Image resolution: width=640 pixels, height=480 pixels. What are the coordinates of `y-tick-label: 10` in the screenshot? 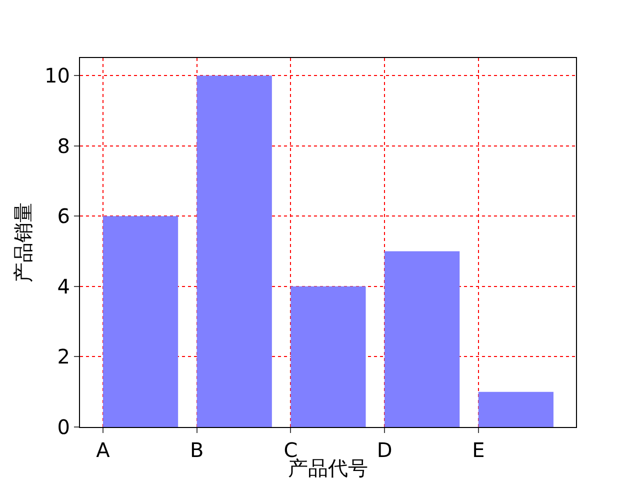 It's located at (57, 76).